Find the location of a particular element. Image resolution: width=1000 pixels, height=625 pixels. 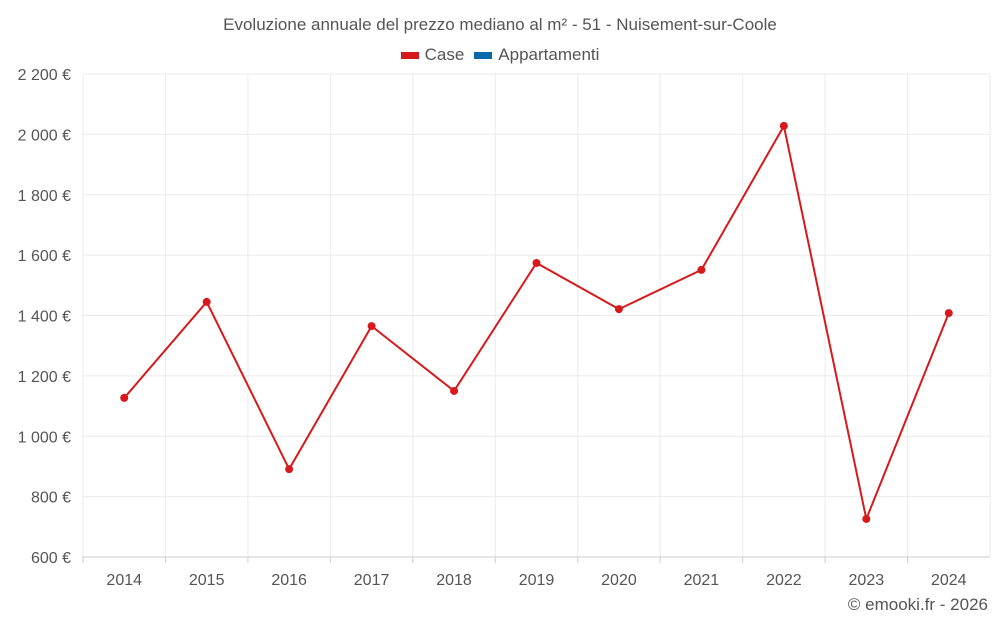

legend-swatch-appartamenti is located at coordinates (483, 55).